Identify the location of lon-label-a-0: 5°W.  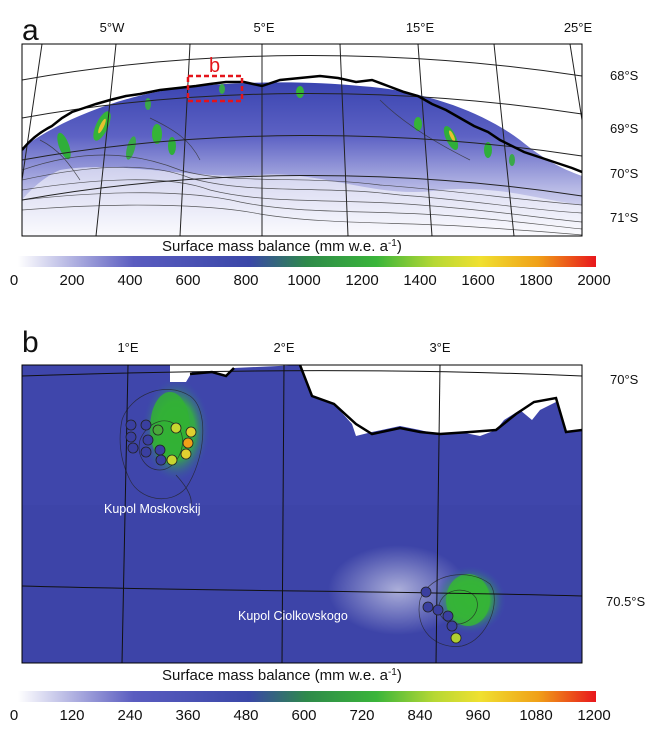
(112, 27).